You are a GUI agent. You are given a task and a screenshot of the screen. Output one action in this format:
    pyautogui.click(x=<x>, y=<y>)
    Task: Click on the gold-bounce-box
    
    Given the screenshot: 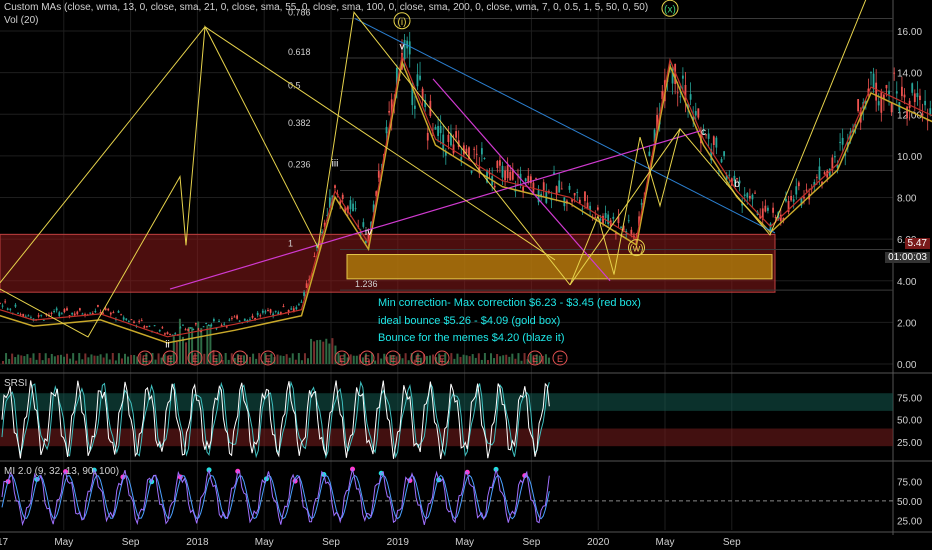 What is the action you would take?
    pyautogui.click(x=559, y=267)
    